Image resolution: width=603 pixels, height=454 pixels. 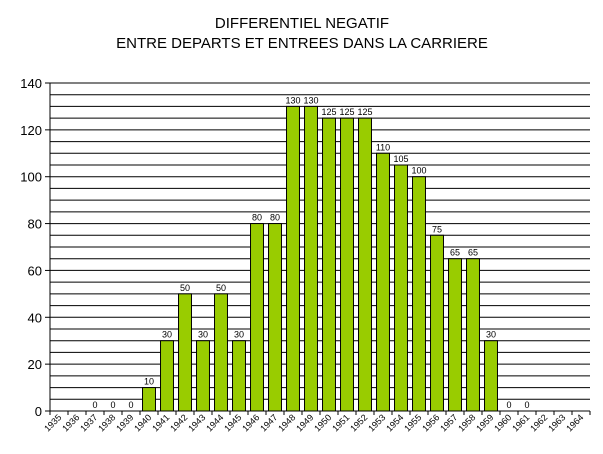 What do you see at coordinates (38, 411) in the screenshot?
I see `y-tick-label: 0` at bounding box center [38, 411].